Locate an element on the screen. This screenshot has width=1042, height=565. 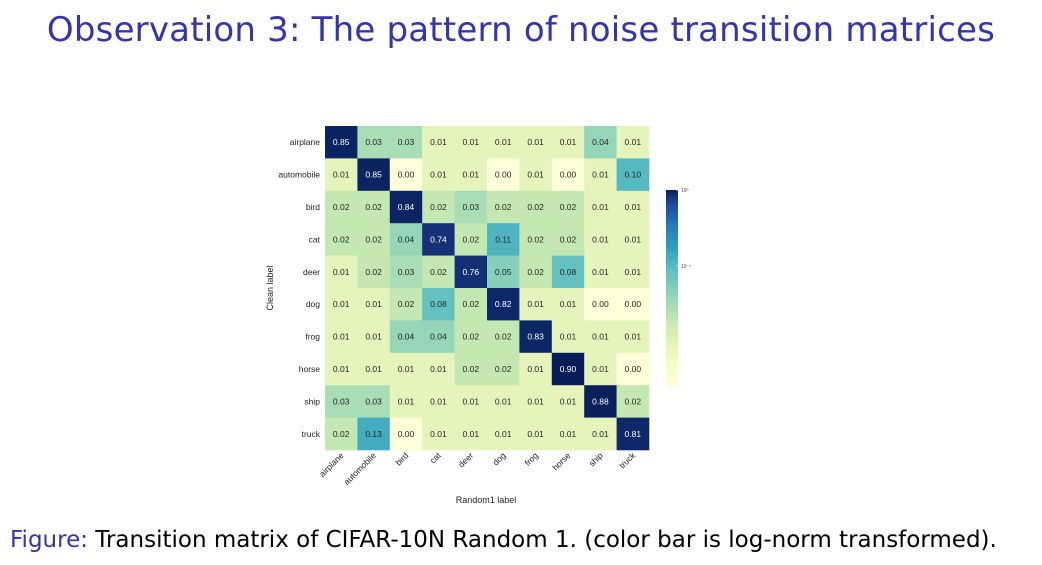
cell-value-label: 0.74 is located at coordinates (438, 239).